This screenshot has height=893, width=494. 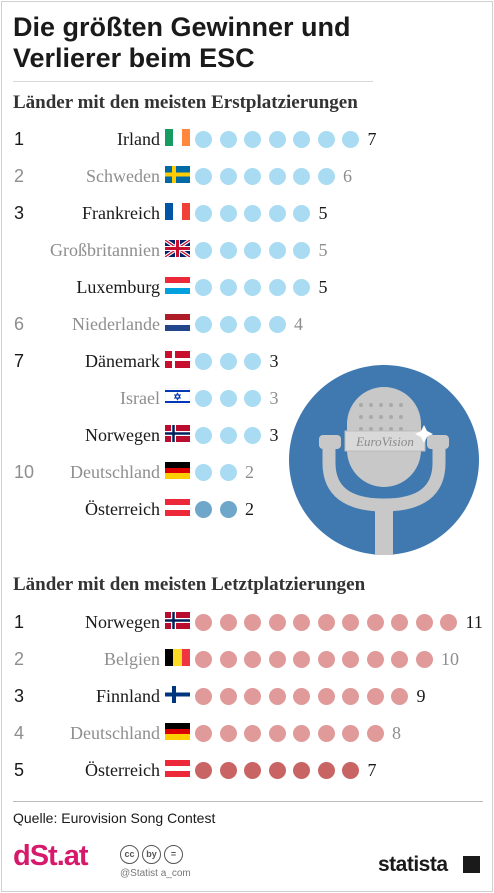 What do you see at coordinates (121, 213) in the screenshot?
I see `winner-country-label: Frankreich` at bounding box center [121, 213].